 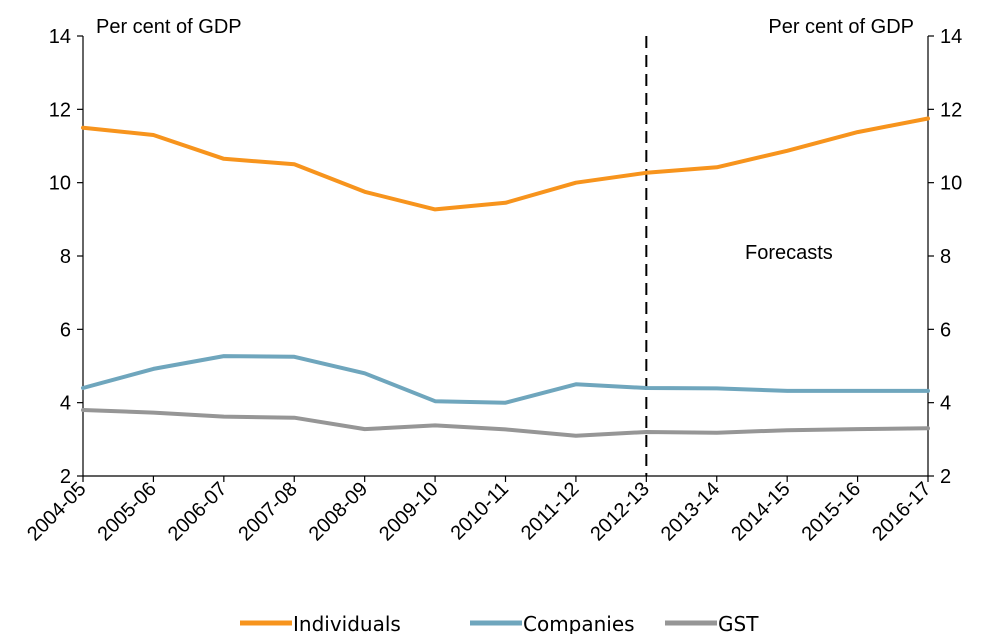 What do you see at coordinates (499, 623) in the screenshot?
I see `legend: Individuals Companies GST` at bounding box center [499, 623].